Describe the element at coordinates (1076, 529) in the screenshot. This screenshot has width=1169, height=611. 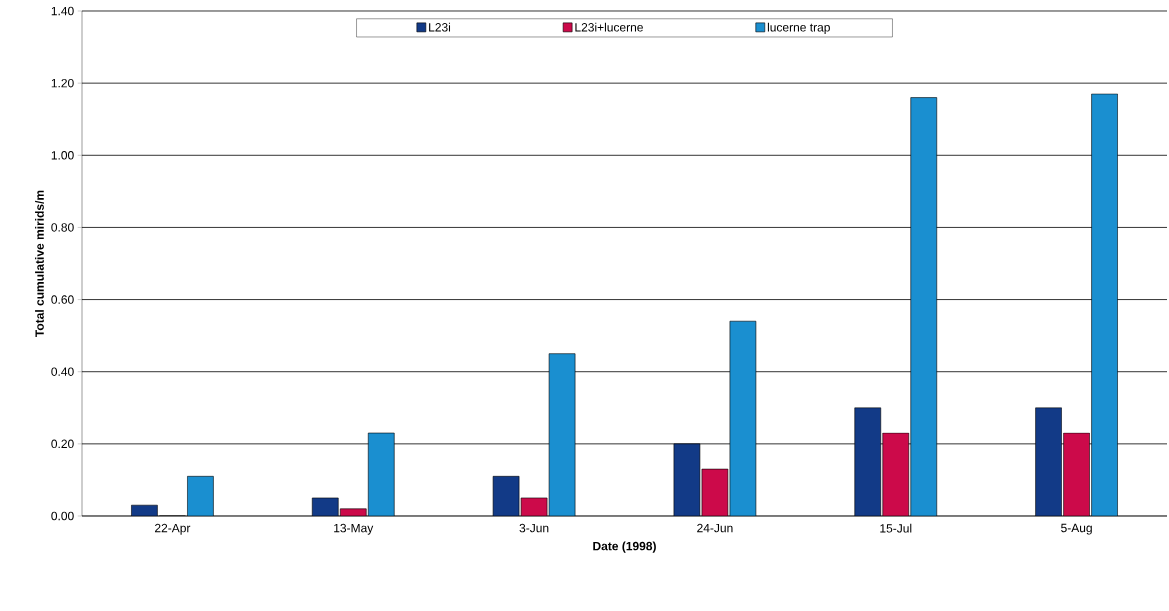
I see `x-tick-label: 5-Aug` at that location.